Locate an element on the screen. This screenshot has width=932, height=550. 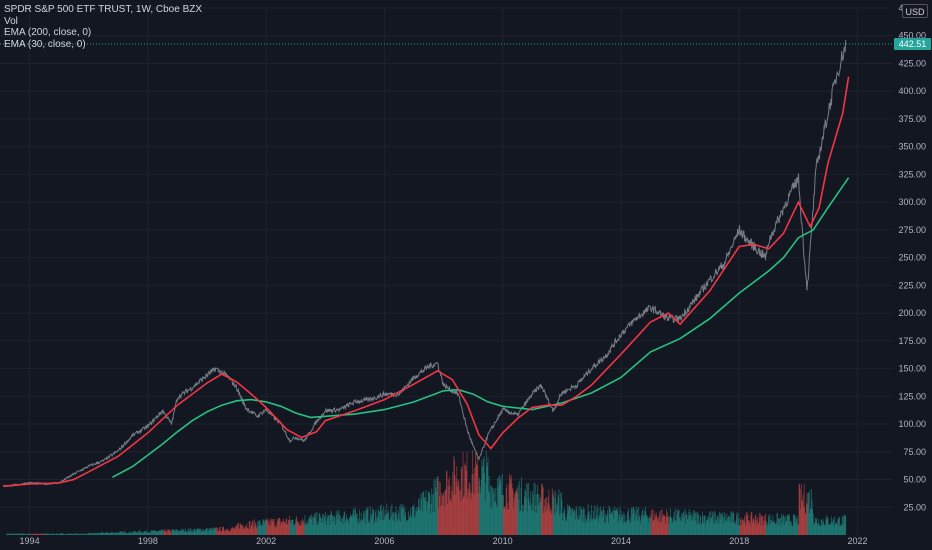
legend-symbol: SPDR S&P 500 ETF TRUST, 1W, Cboe BZX is located at coordinates (103, 9).